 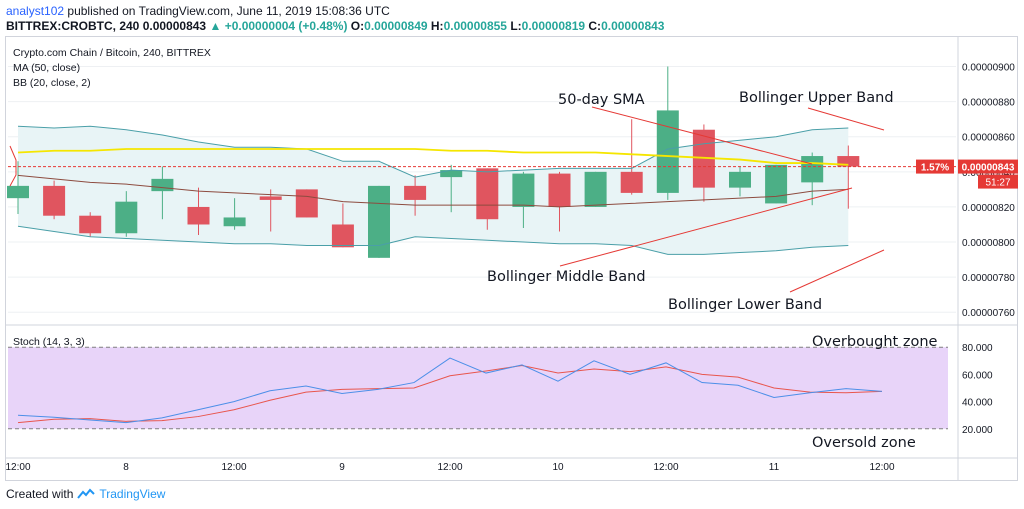 What do you see at coordinates (40, 494) in the screenshot?
I see `created-with-text: Created with` at bounding box center [40, 494].